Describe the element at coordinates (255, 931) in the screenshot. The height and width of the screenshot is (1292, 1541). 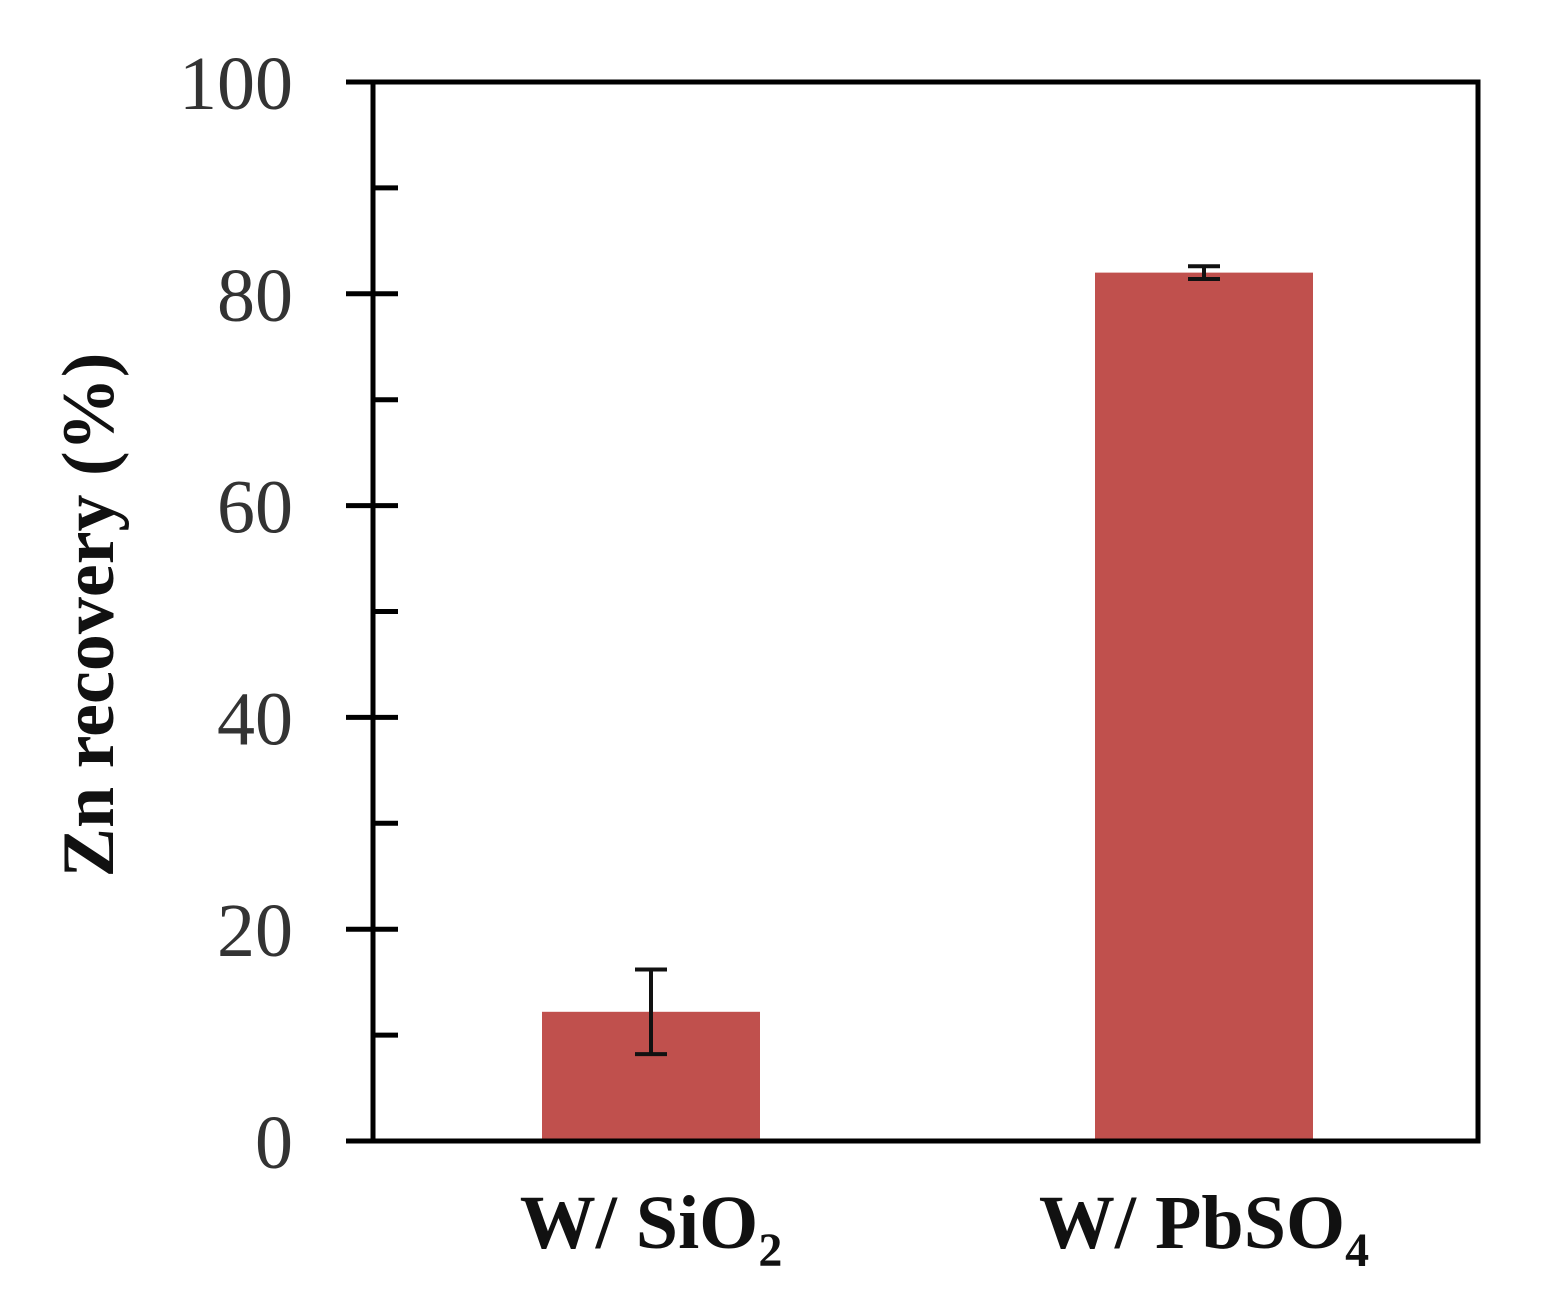
I see `y-tick-label-20: 20` at that location.